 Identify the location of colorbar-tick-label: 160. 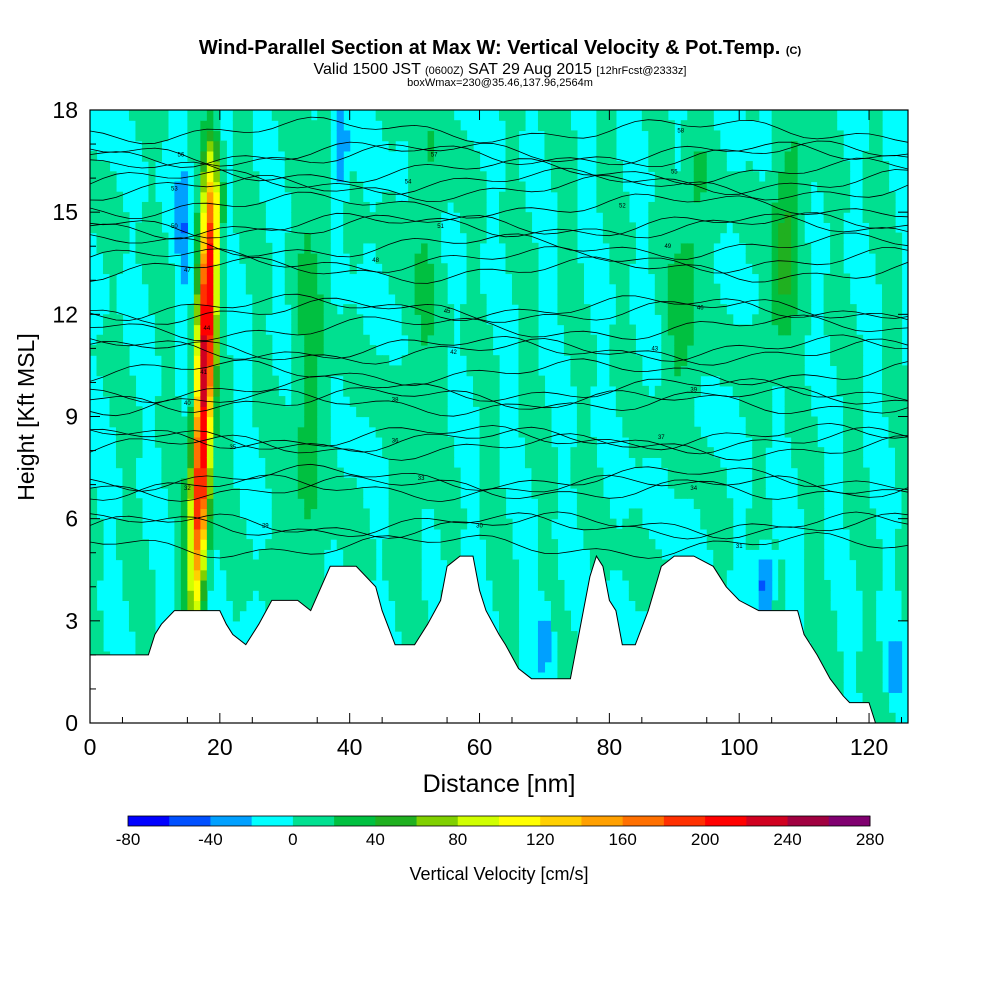
(622, 839).